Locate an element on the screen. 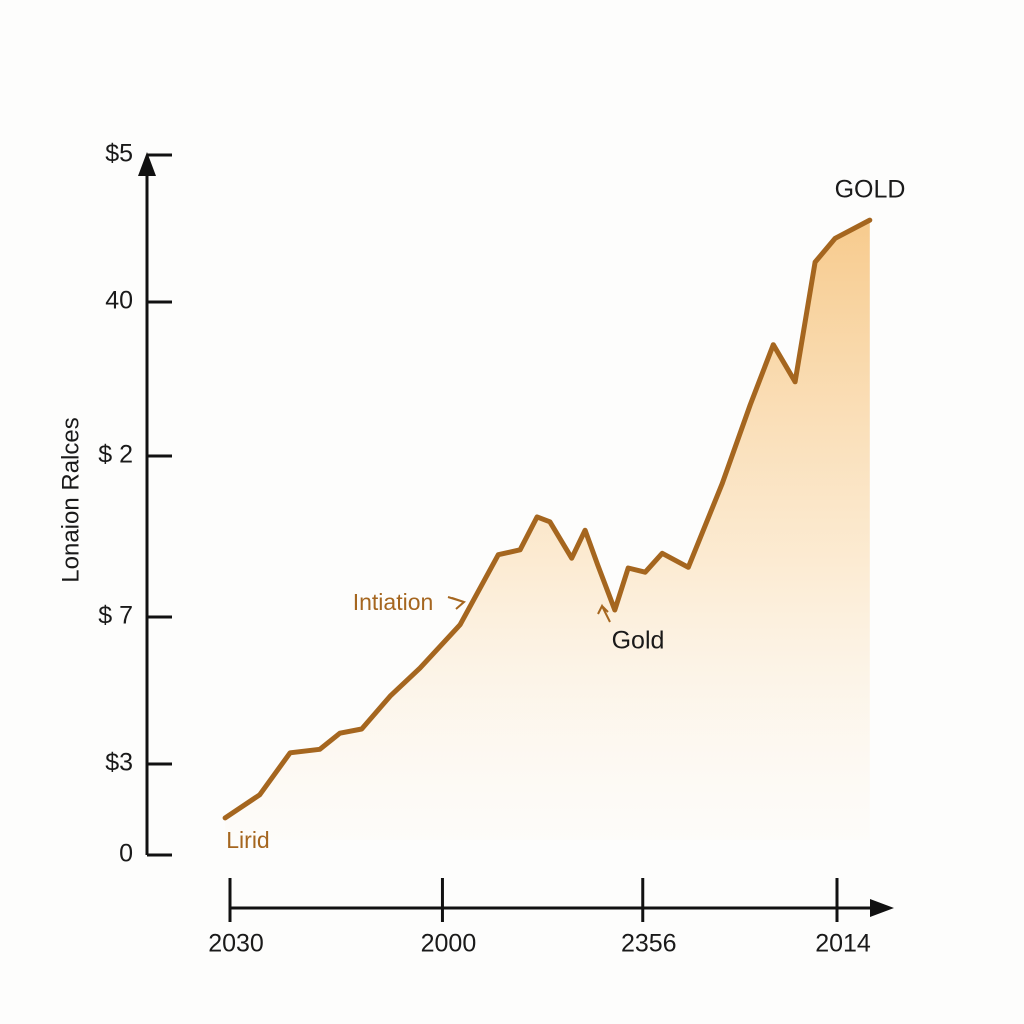 The width and height of the screenshot is (1024, 1024). y-axis-arrow is located at coordinates (147, 164).